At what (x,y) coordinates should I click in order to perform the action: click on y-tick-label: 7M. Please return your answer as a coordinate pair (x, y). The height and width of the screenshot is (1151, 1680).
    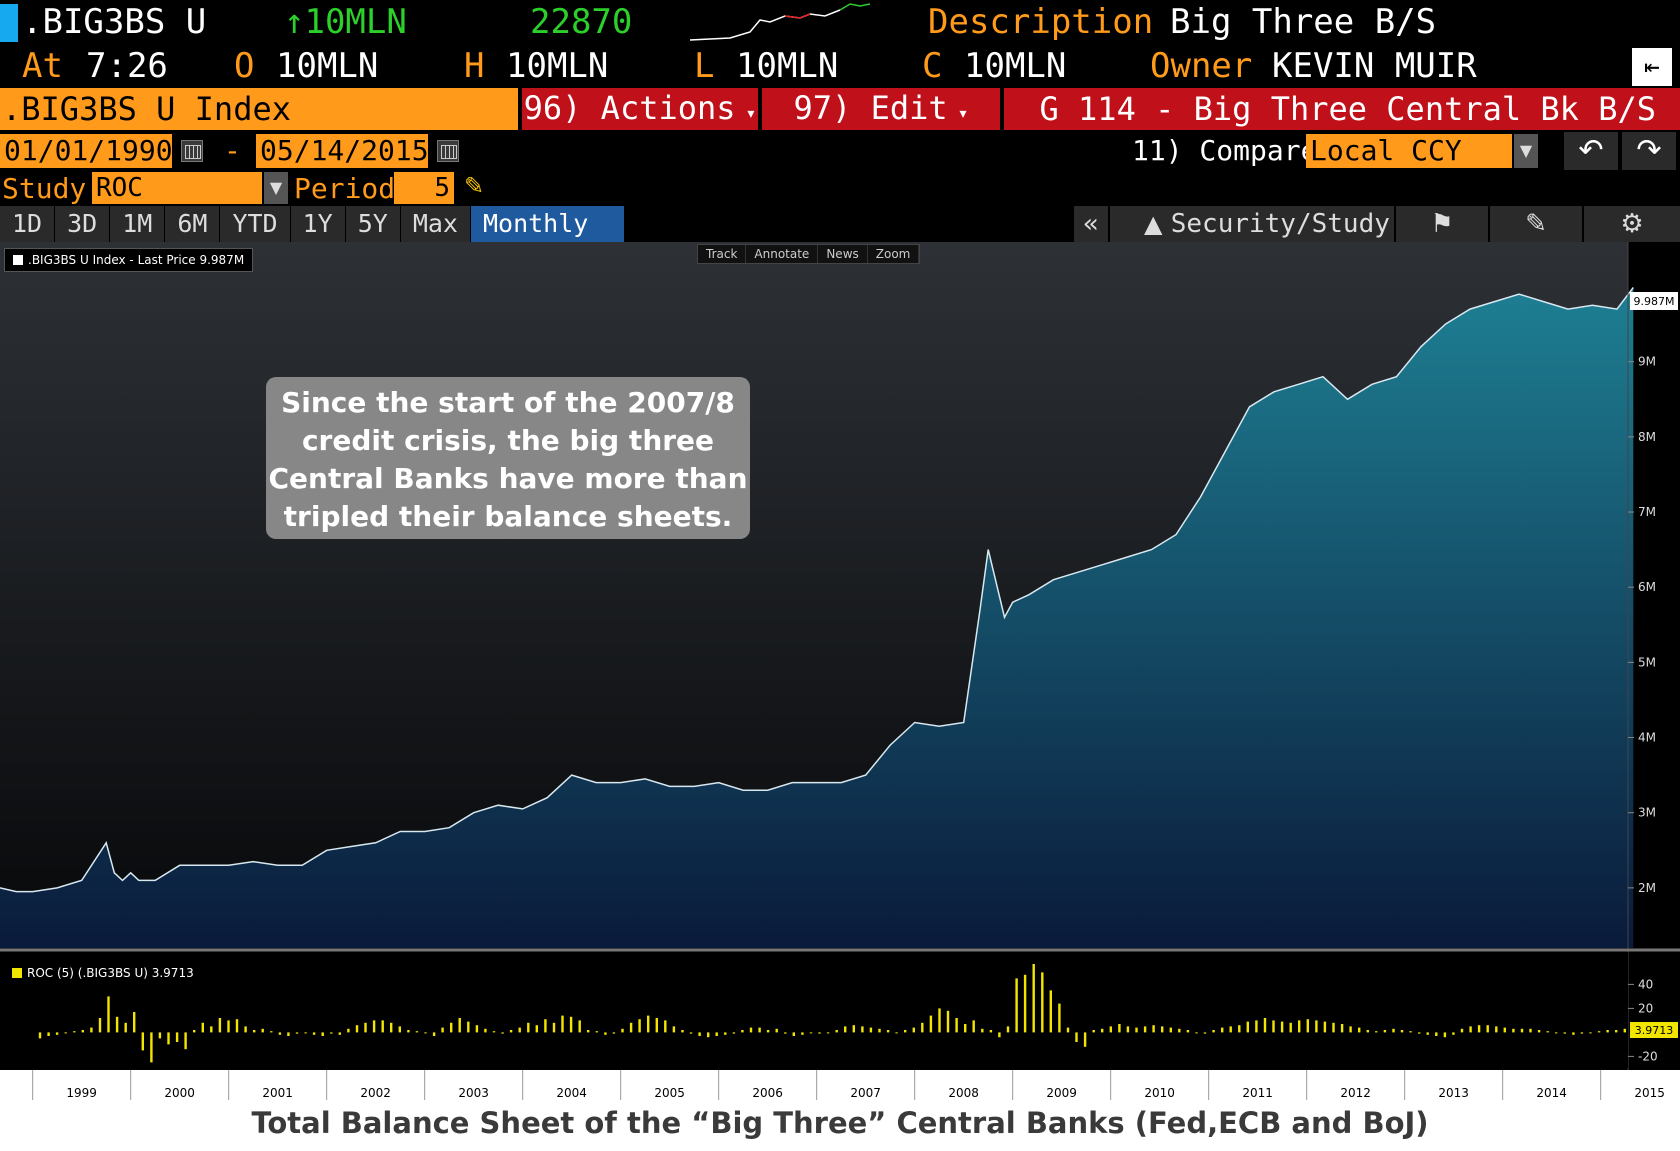
    Looking at the image, I should click on (1647, 512).